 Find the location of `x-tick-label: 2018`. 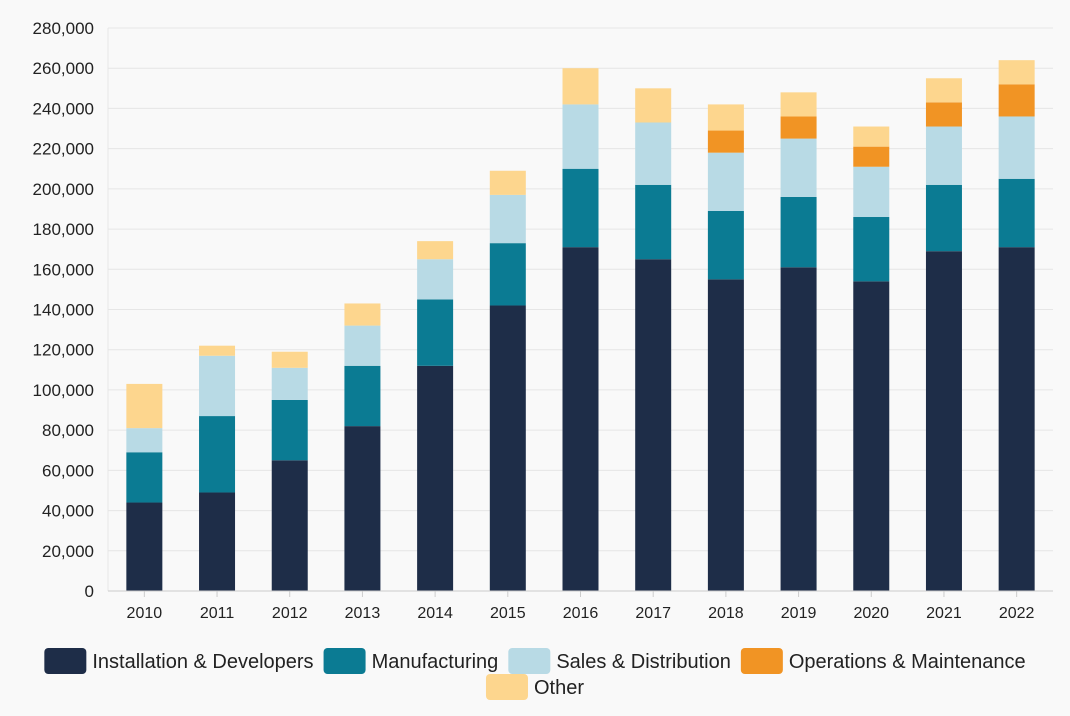

x-tick-label: 2018 is located at coordinates (726, 613).